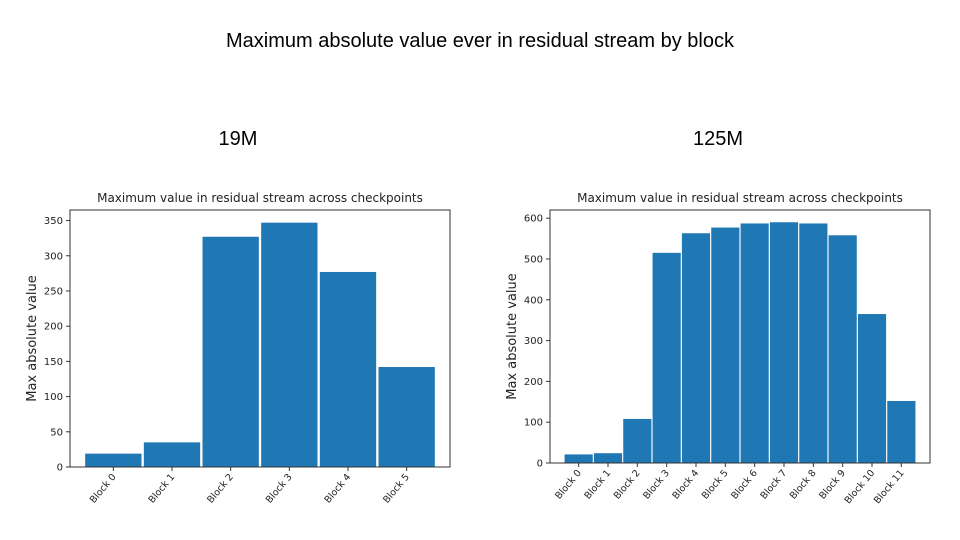 This screenshot has height=540, width=960. I want to click on y-tick-label: 600, so click(533, 219).